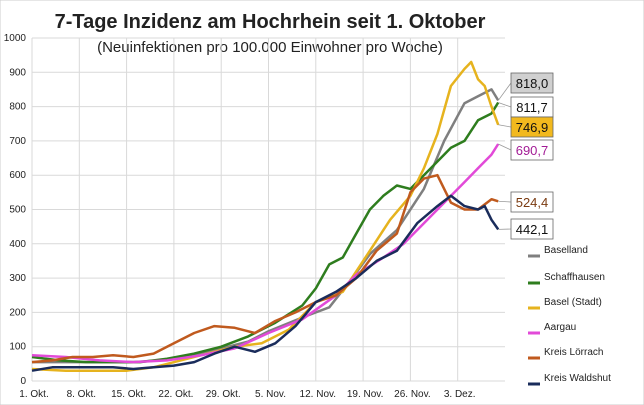 Image resolution: width=644 pixels, height=405 pixels. Describe the element at coordinates (412, 394) in the screenshot. I see `x-tick-label: 26. Nov.` at that location.